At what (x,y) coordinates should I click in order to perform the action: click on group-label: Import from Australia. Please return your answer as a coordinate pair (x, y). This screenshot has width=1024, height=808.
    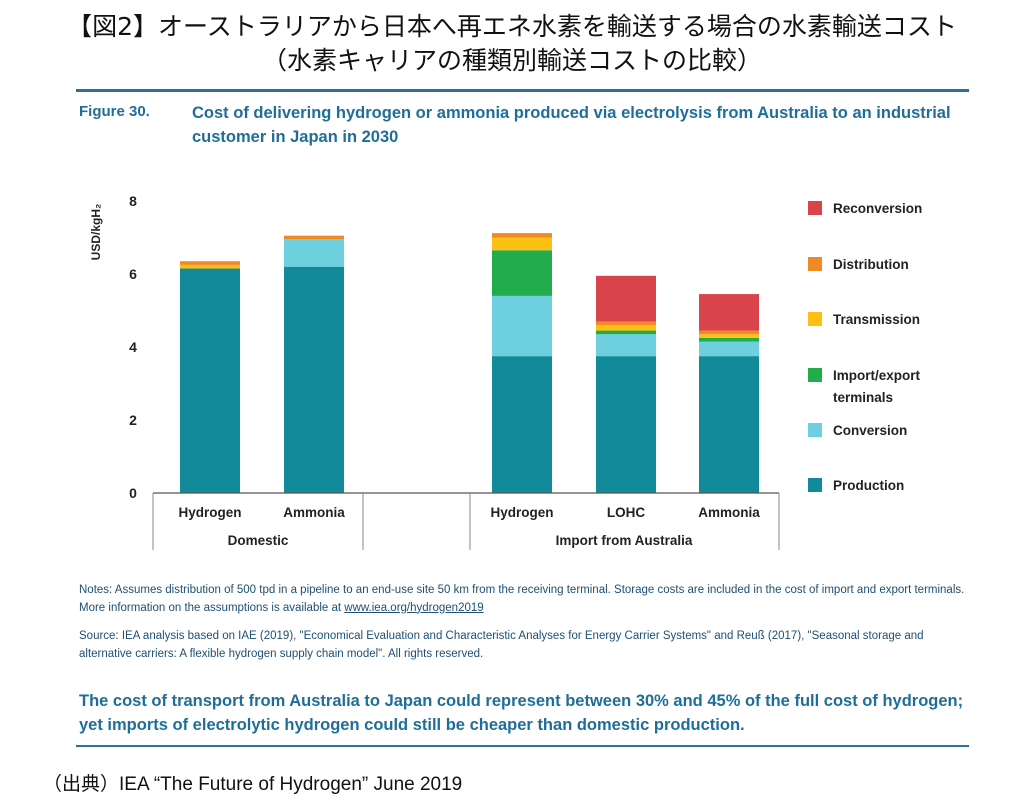
    Looking at the image, I should click on (624, 540).